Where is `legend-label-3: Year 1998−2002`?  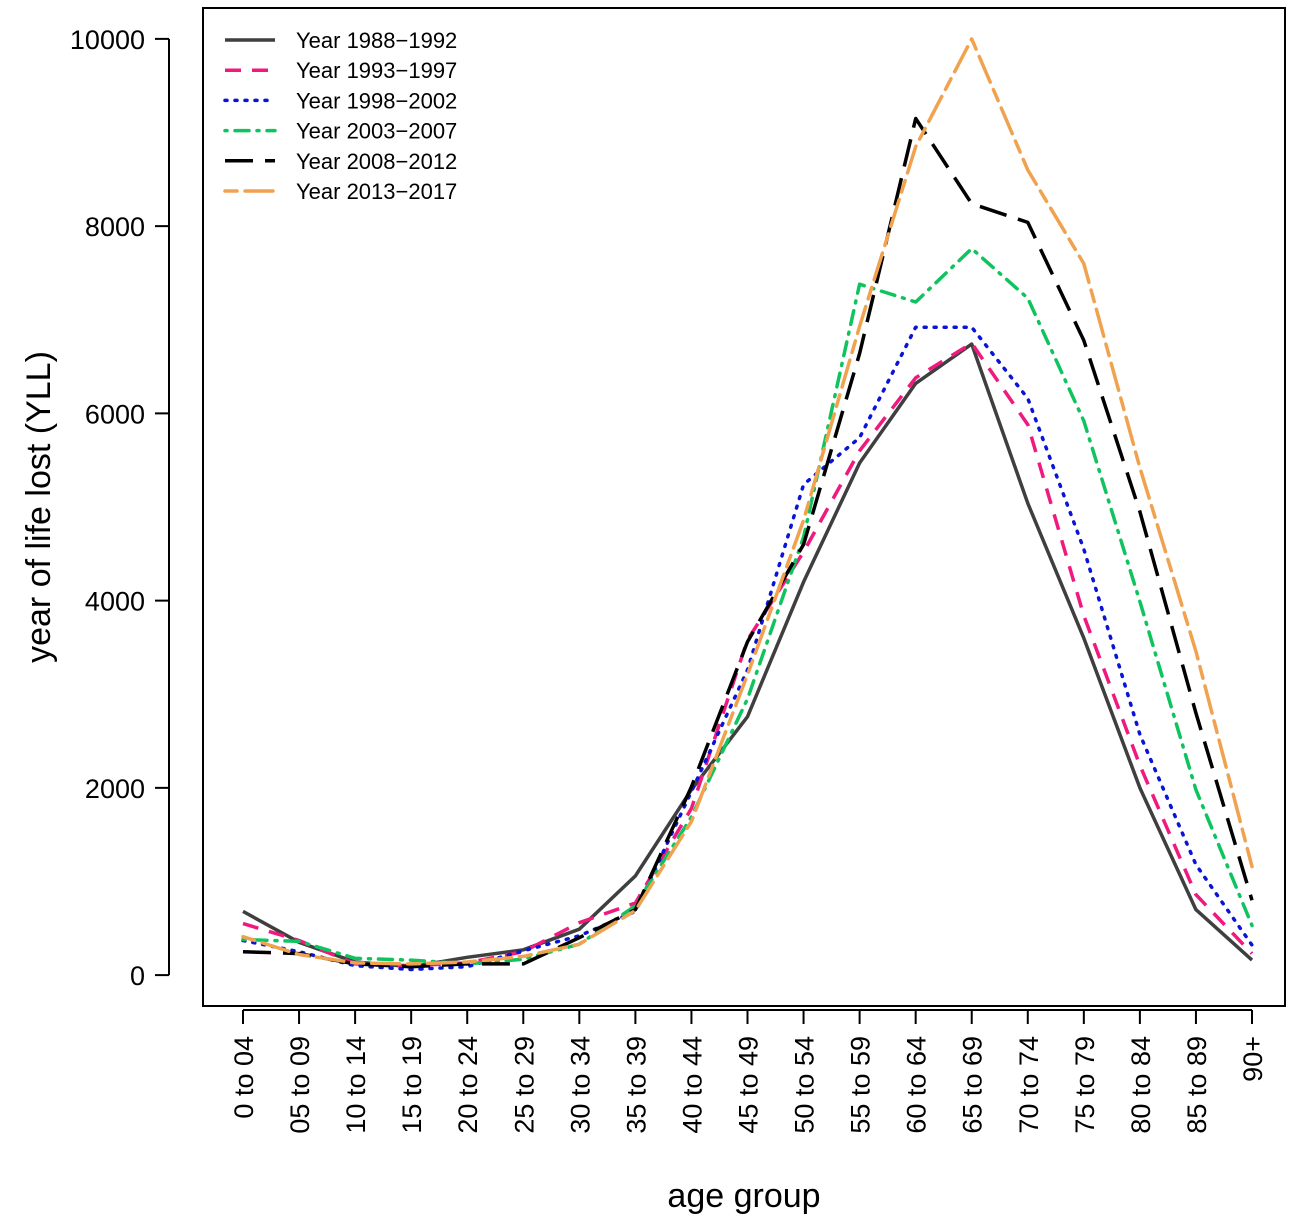
legend-label-3: Year 1998−2002 is located at coordinates (376, 100).